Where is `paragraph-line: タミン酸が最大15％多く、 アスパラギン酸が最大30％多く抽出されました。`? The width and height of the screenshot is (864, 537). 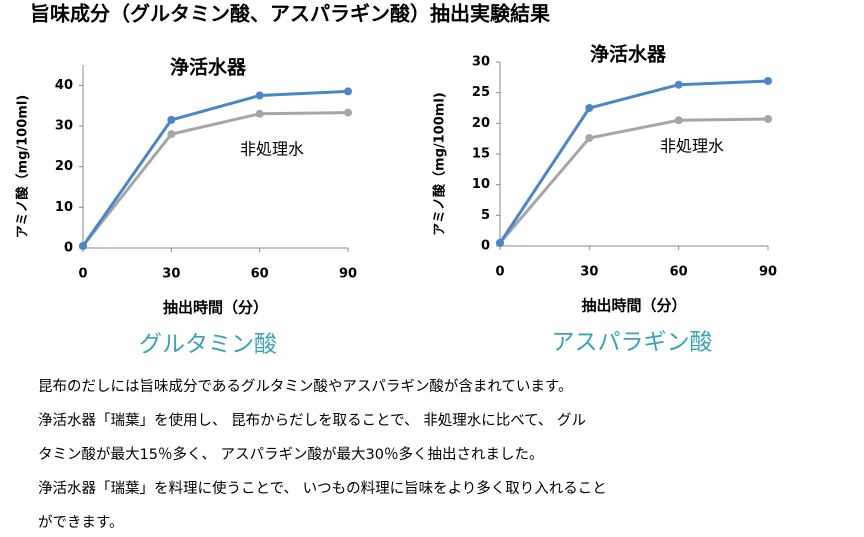
paragraph-line: タミン酸が最大15％多く、 アスパラギン酸が最大30％多く抽出されました。 is located at coordinates (291, 454).